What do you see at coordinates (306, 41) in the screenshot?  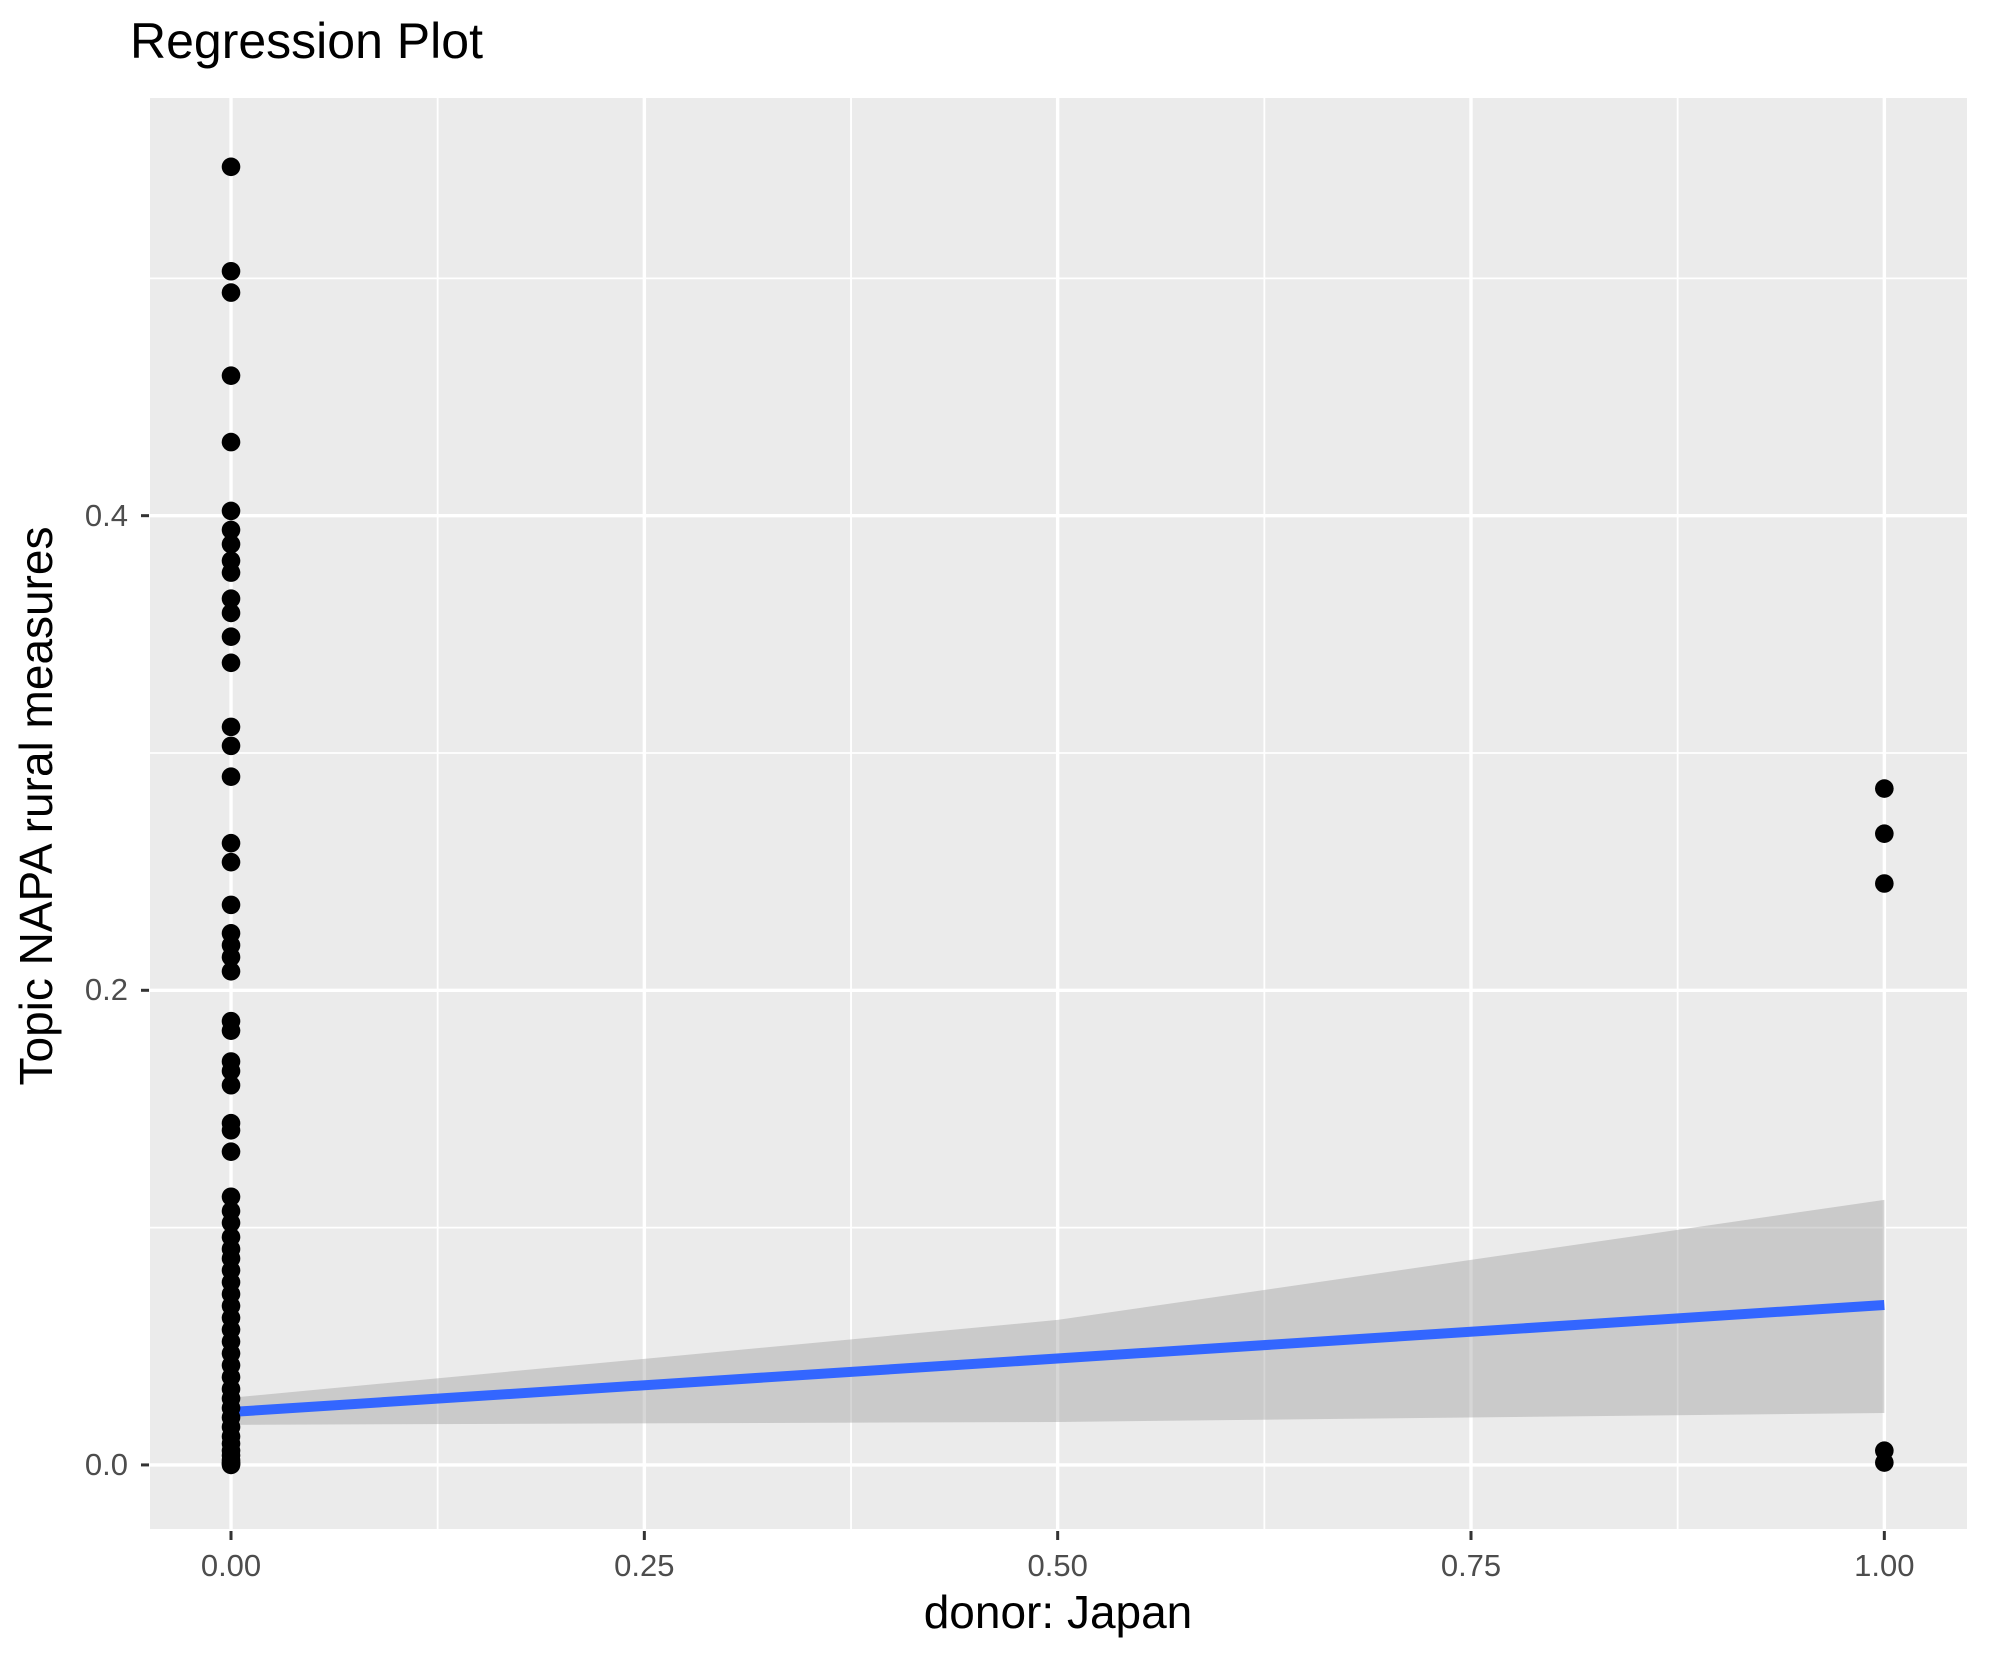 I see `chart-title: Regression Plot` at bounding box center [306, 41].